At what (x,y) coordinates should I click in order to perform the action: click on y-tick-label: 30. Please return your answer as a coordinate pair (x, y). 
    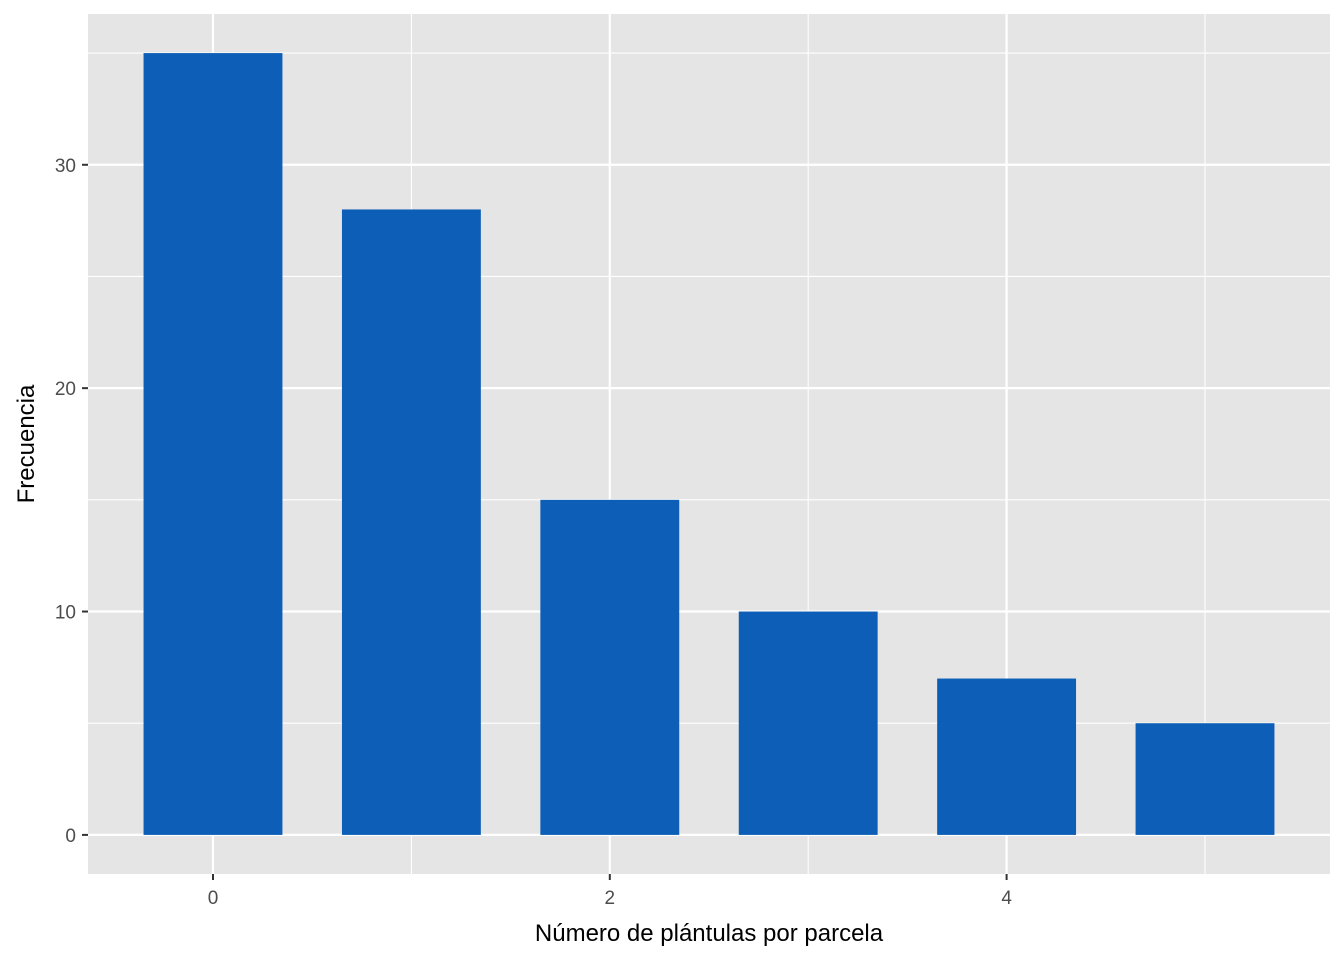
    Looking at the image, I should click on (65, 166).